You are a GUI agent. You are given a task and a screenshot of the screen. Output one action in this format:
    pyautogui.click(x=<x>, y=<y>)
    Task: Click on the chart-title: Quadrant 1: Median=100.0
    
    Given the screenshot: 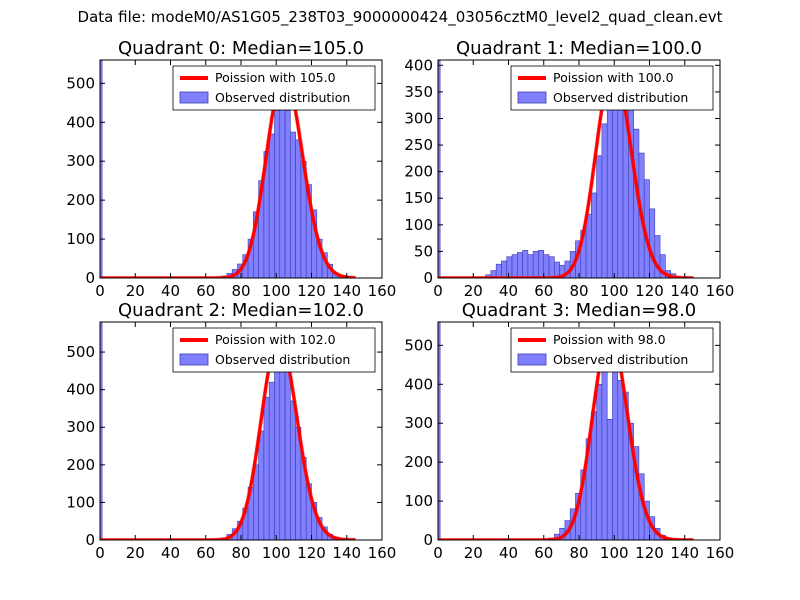 What is the action you would take?
    pyautogui.click(x=579, y=48)
    